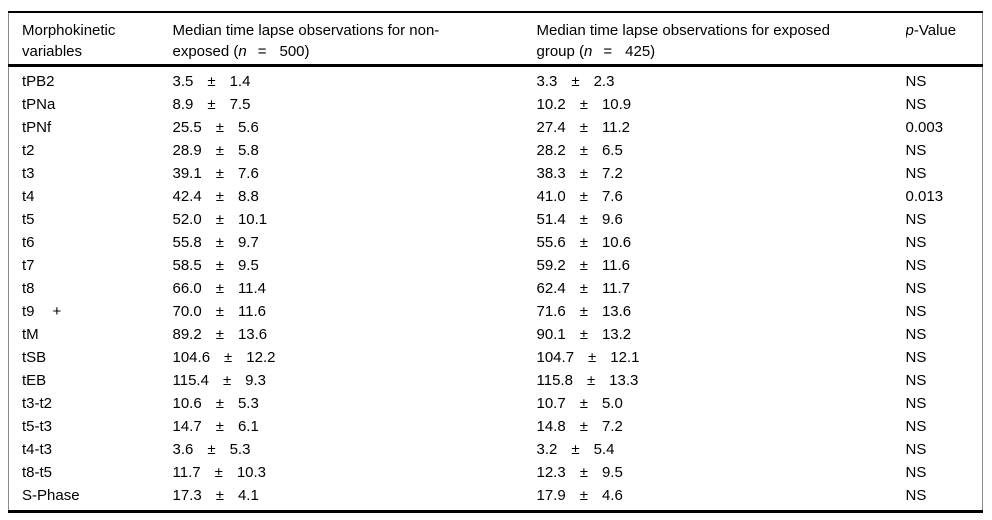 This screenshot has width=992, height=520. I want to click on nonexposed-mean: 39.1, so click(187, 173).